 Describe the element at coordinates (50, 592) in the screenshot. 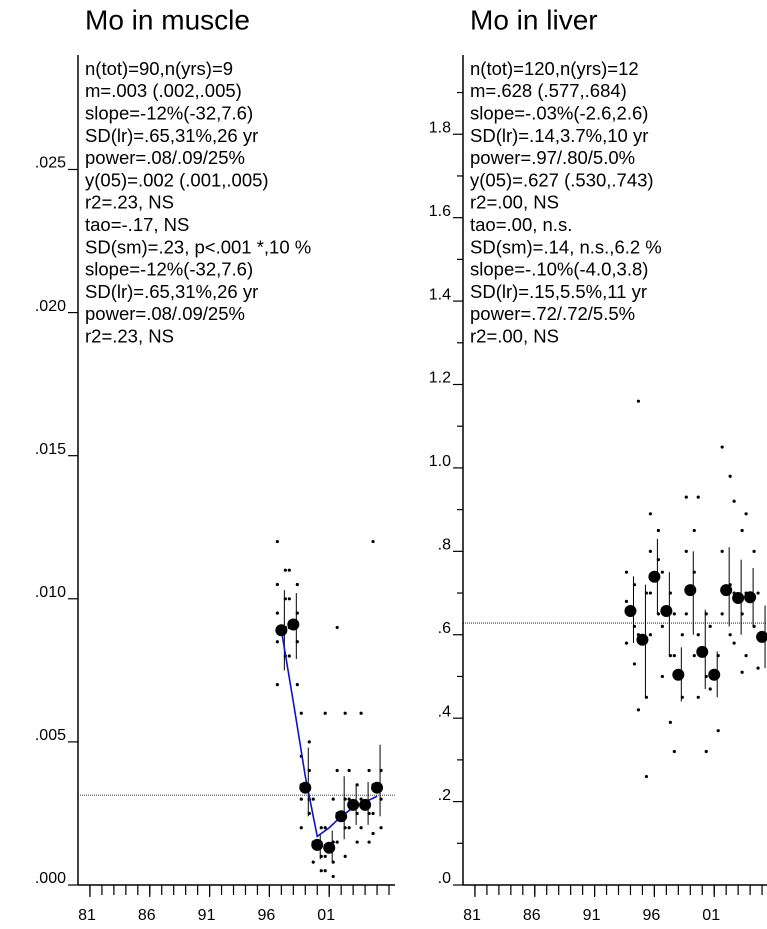

I see `y-tick-label: .010` at that location.